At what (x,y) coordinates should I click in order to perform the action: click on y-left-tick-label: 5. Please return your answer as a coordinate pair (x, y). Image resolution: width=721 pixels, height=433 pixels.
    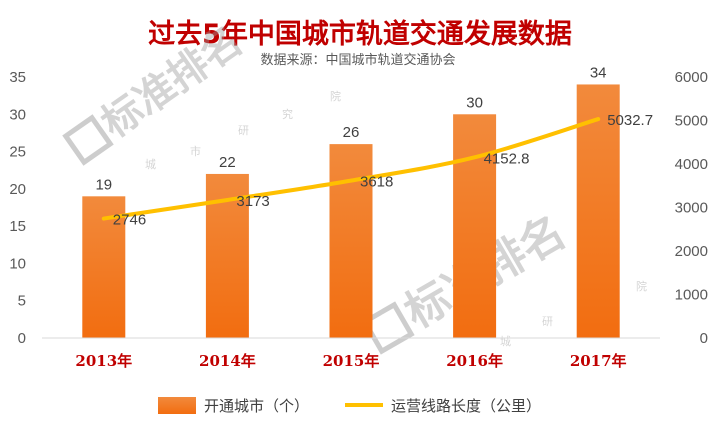
    Looking at the image, I should click on (22, 301).